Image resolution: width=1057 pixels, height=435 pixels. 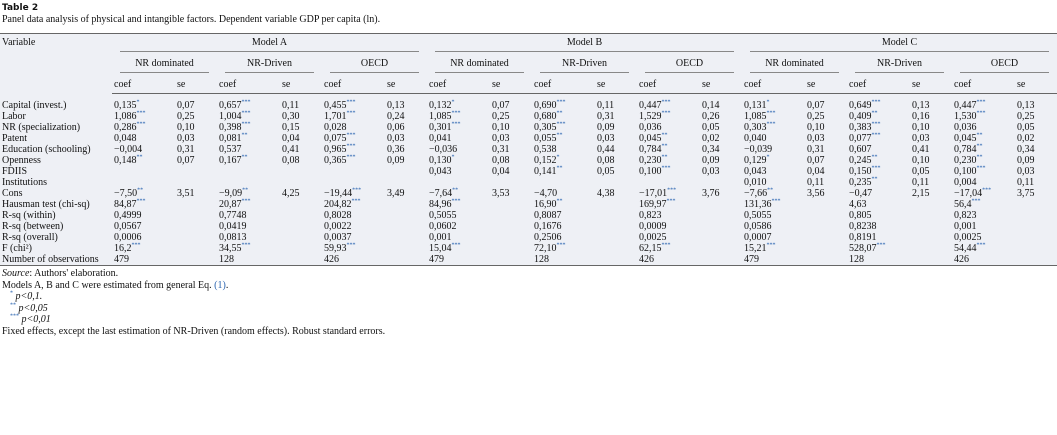 I want to click on cell: 0,25, so click(x=816, y=116).